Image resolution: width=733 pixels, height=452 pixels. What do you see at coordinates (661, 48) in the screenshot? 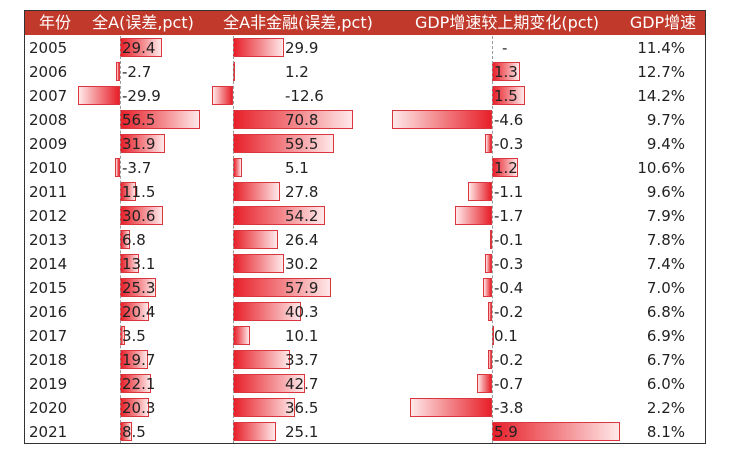
I see `gdp-growth-cell: 11.4%` at bounding box center [661, 48].